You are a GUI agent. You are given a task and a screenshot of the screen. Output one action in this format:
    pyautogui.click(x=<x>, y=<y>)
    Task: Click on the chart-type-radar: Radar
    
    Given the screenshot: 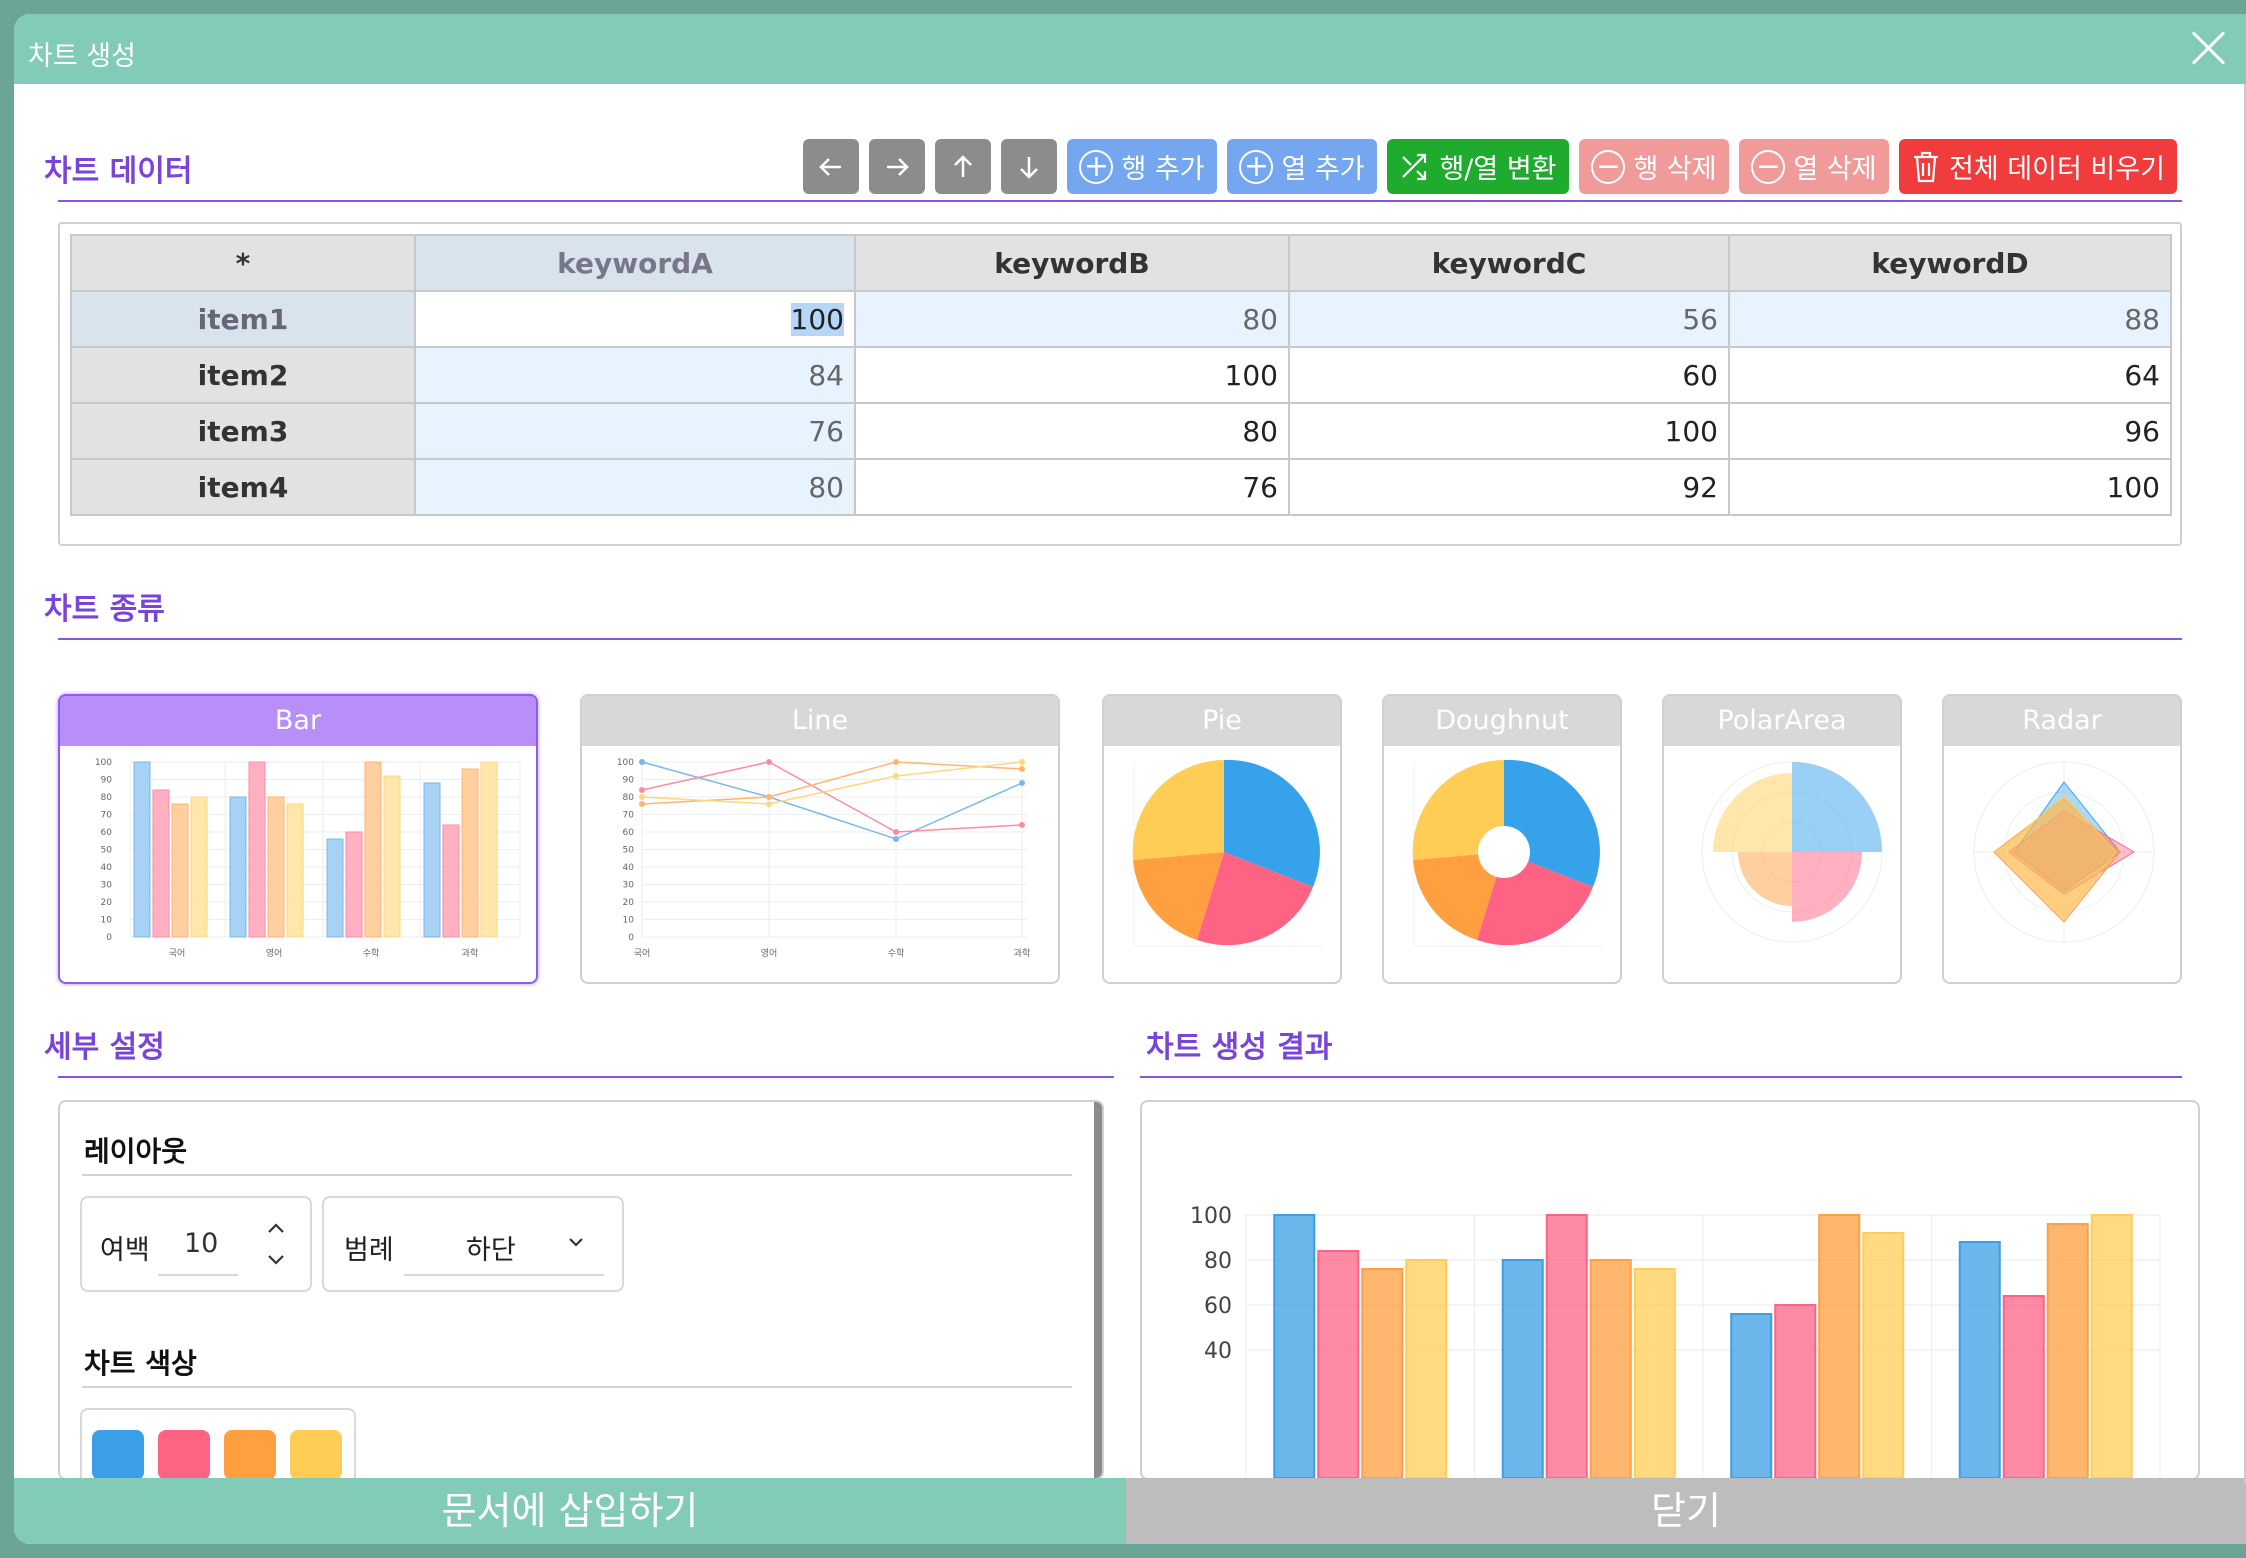 What is the action you would take?
    pyautogui.click(x=2062, y=839)
    